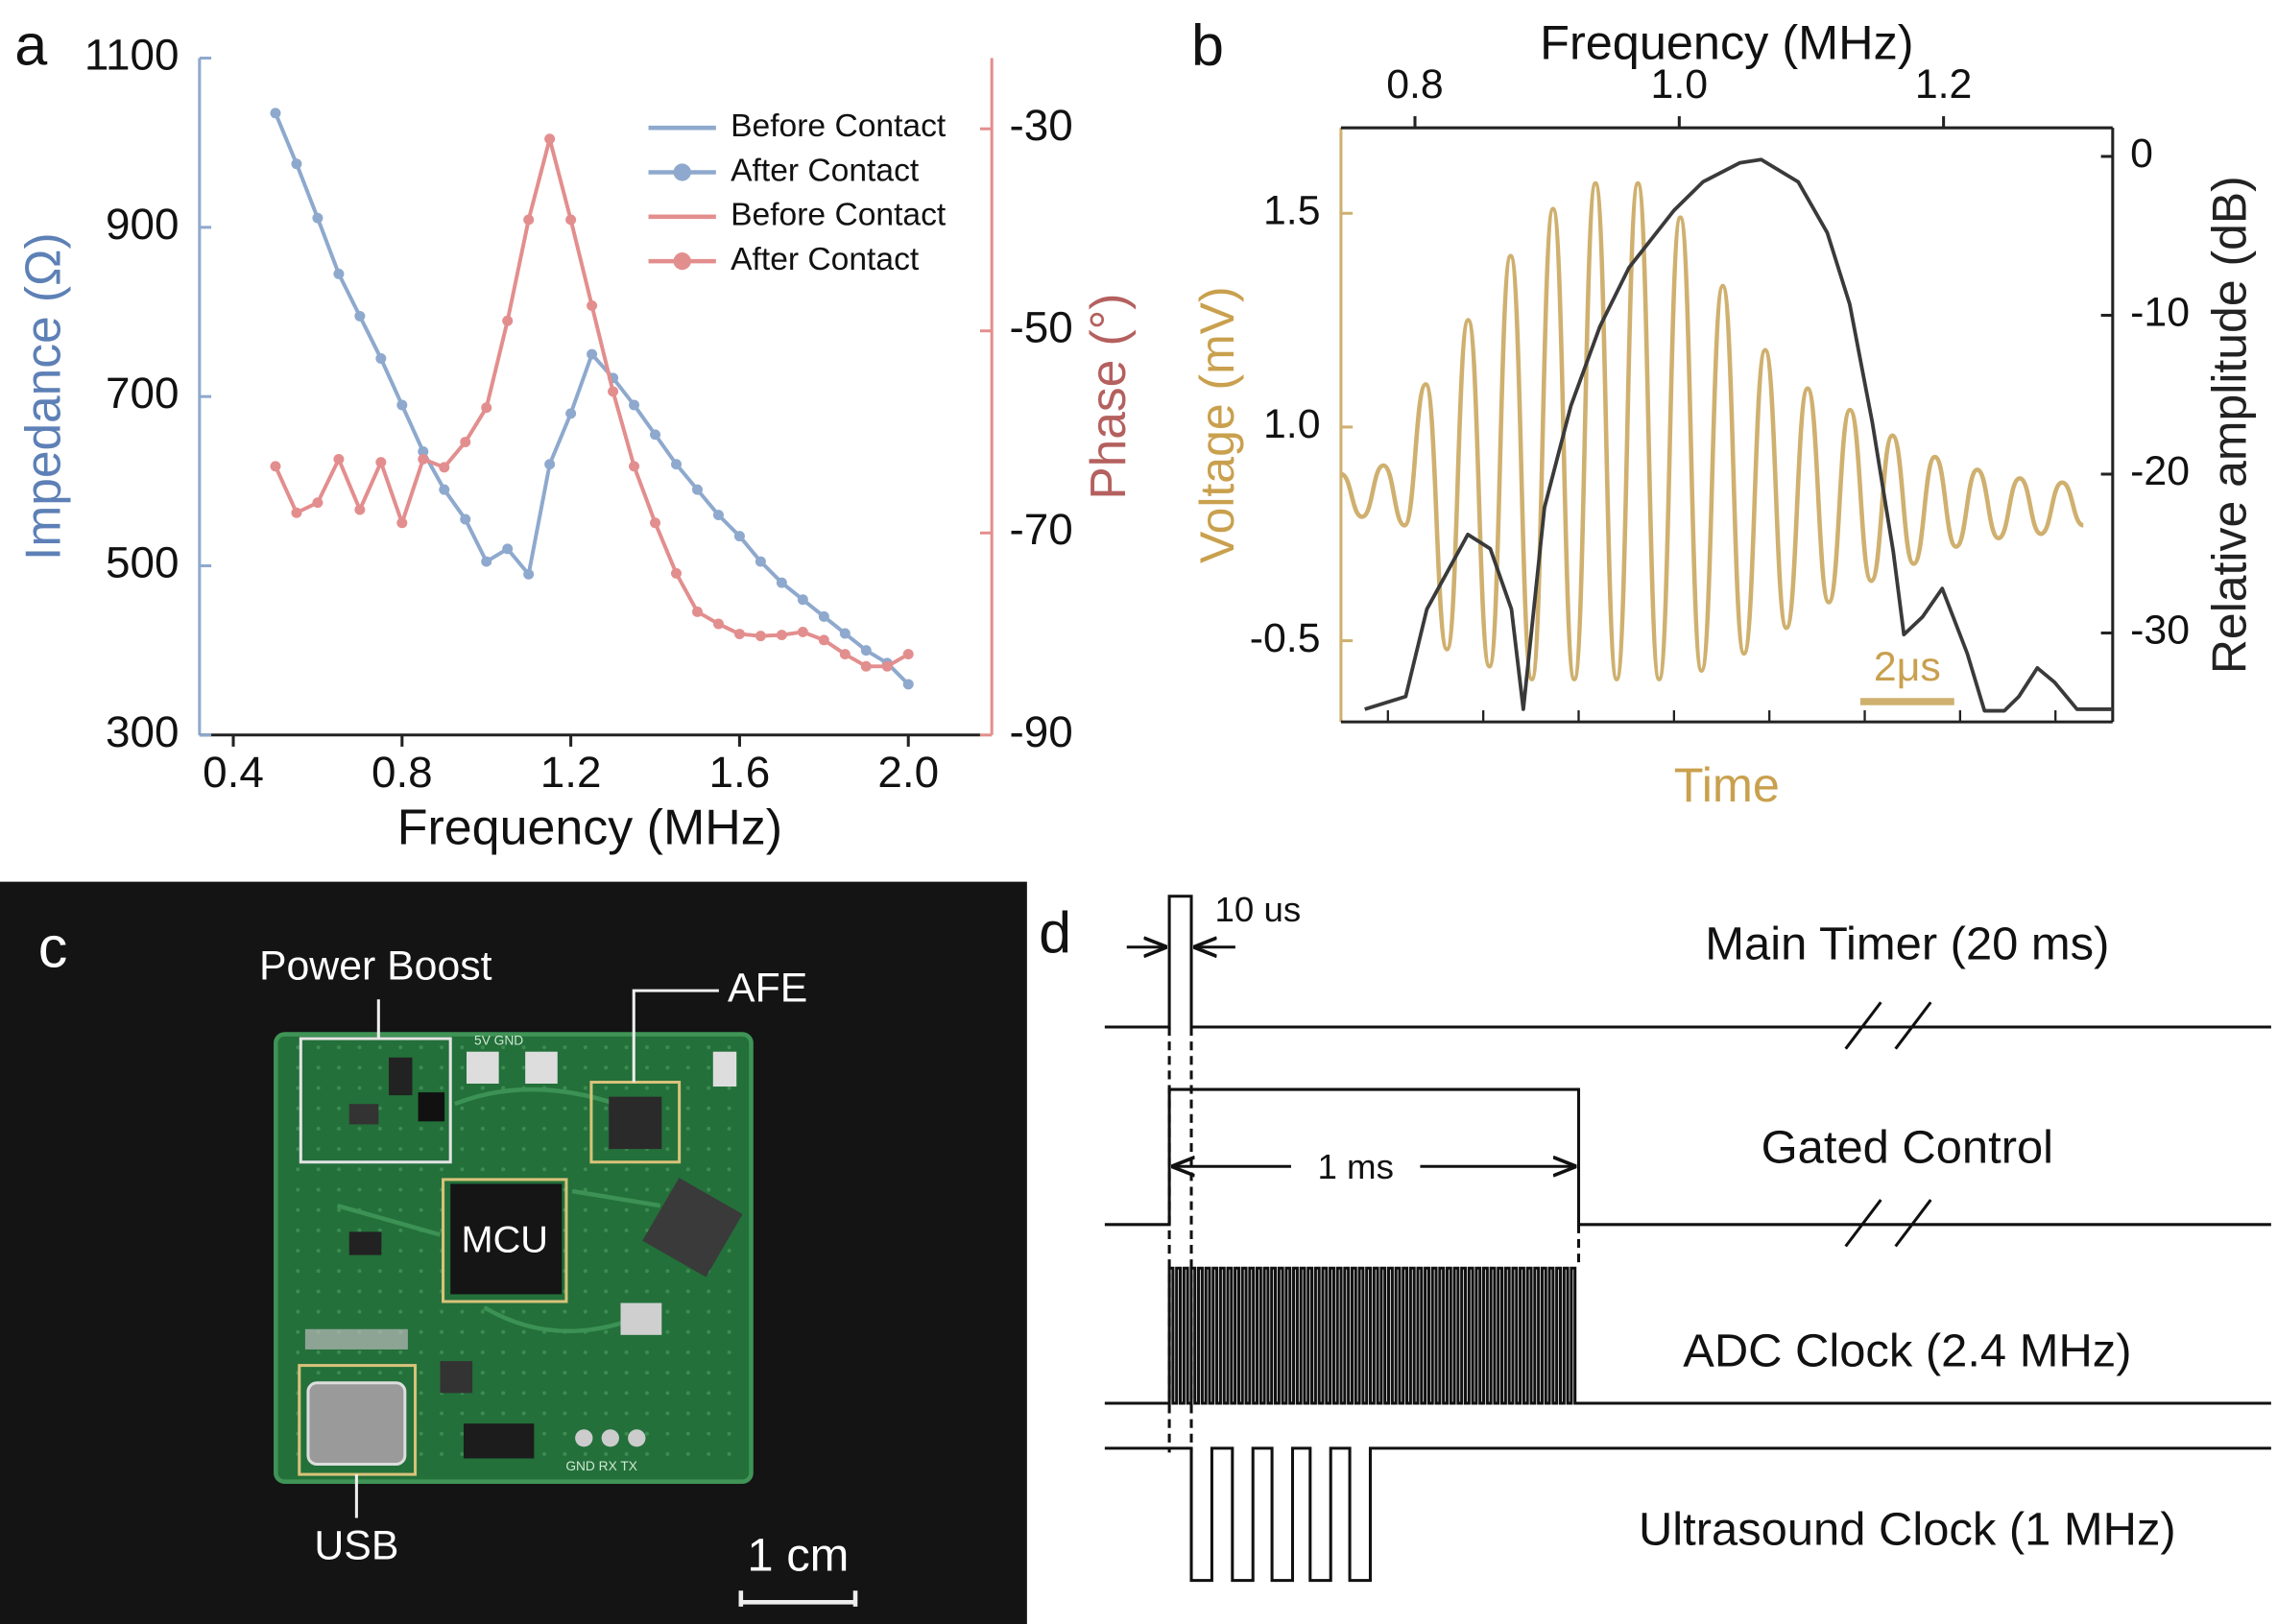 The height and width of the screenshot is (1624, 2277). I want to click on x-tick-label: 1.6, so click(740, 772).